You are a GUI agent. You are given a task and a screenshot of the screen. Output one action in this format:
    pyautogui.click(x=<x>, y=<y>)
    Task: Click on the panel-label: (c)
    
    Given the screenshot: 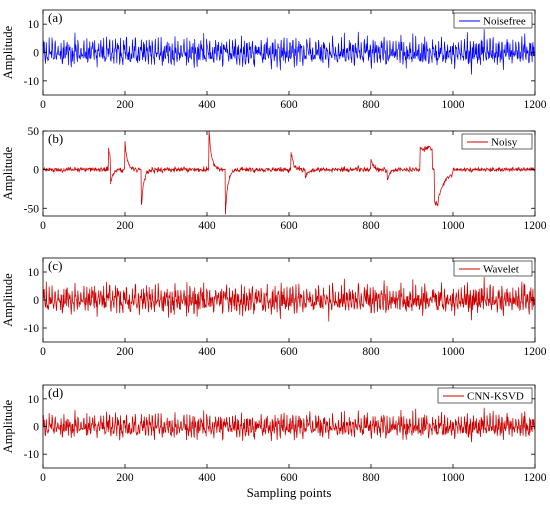 What is the action you would take?
    pyautogui.click(x=55, y=265)
    